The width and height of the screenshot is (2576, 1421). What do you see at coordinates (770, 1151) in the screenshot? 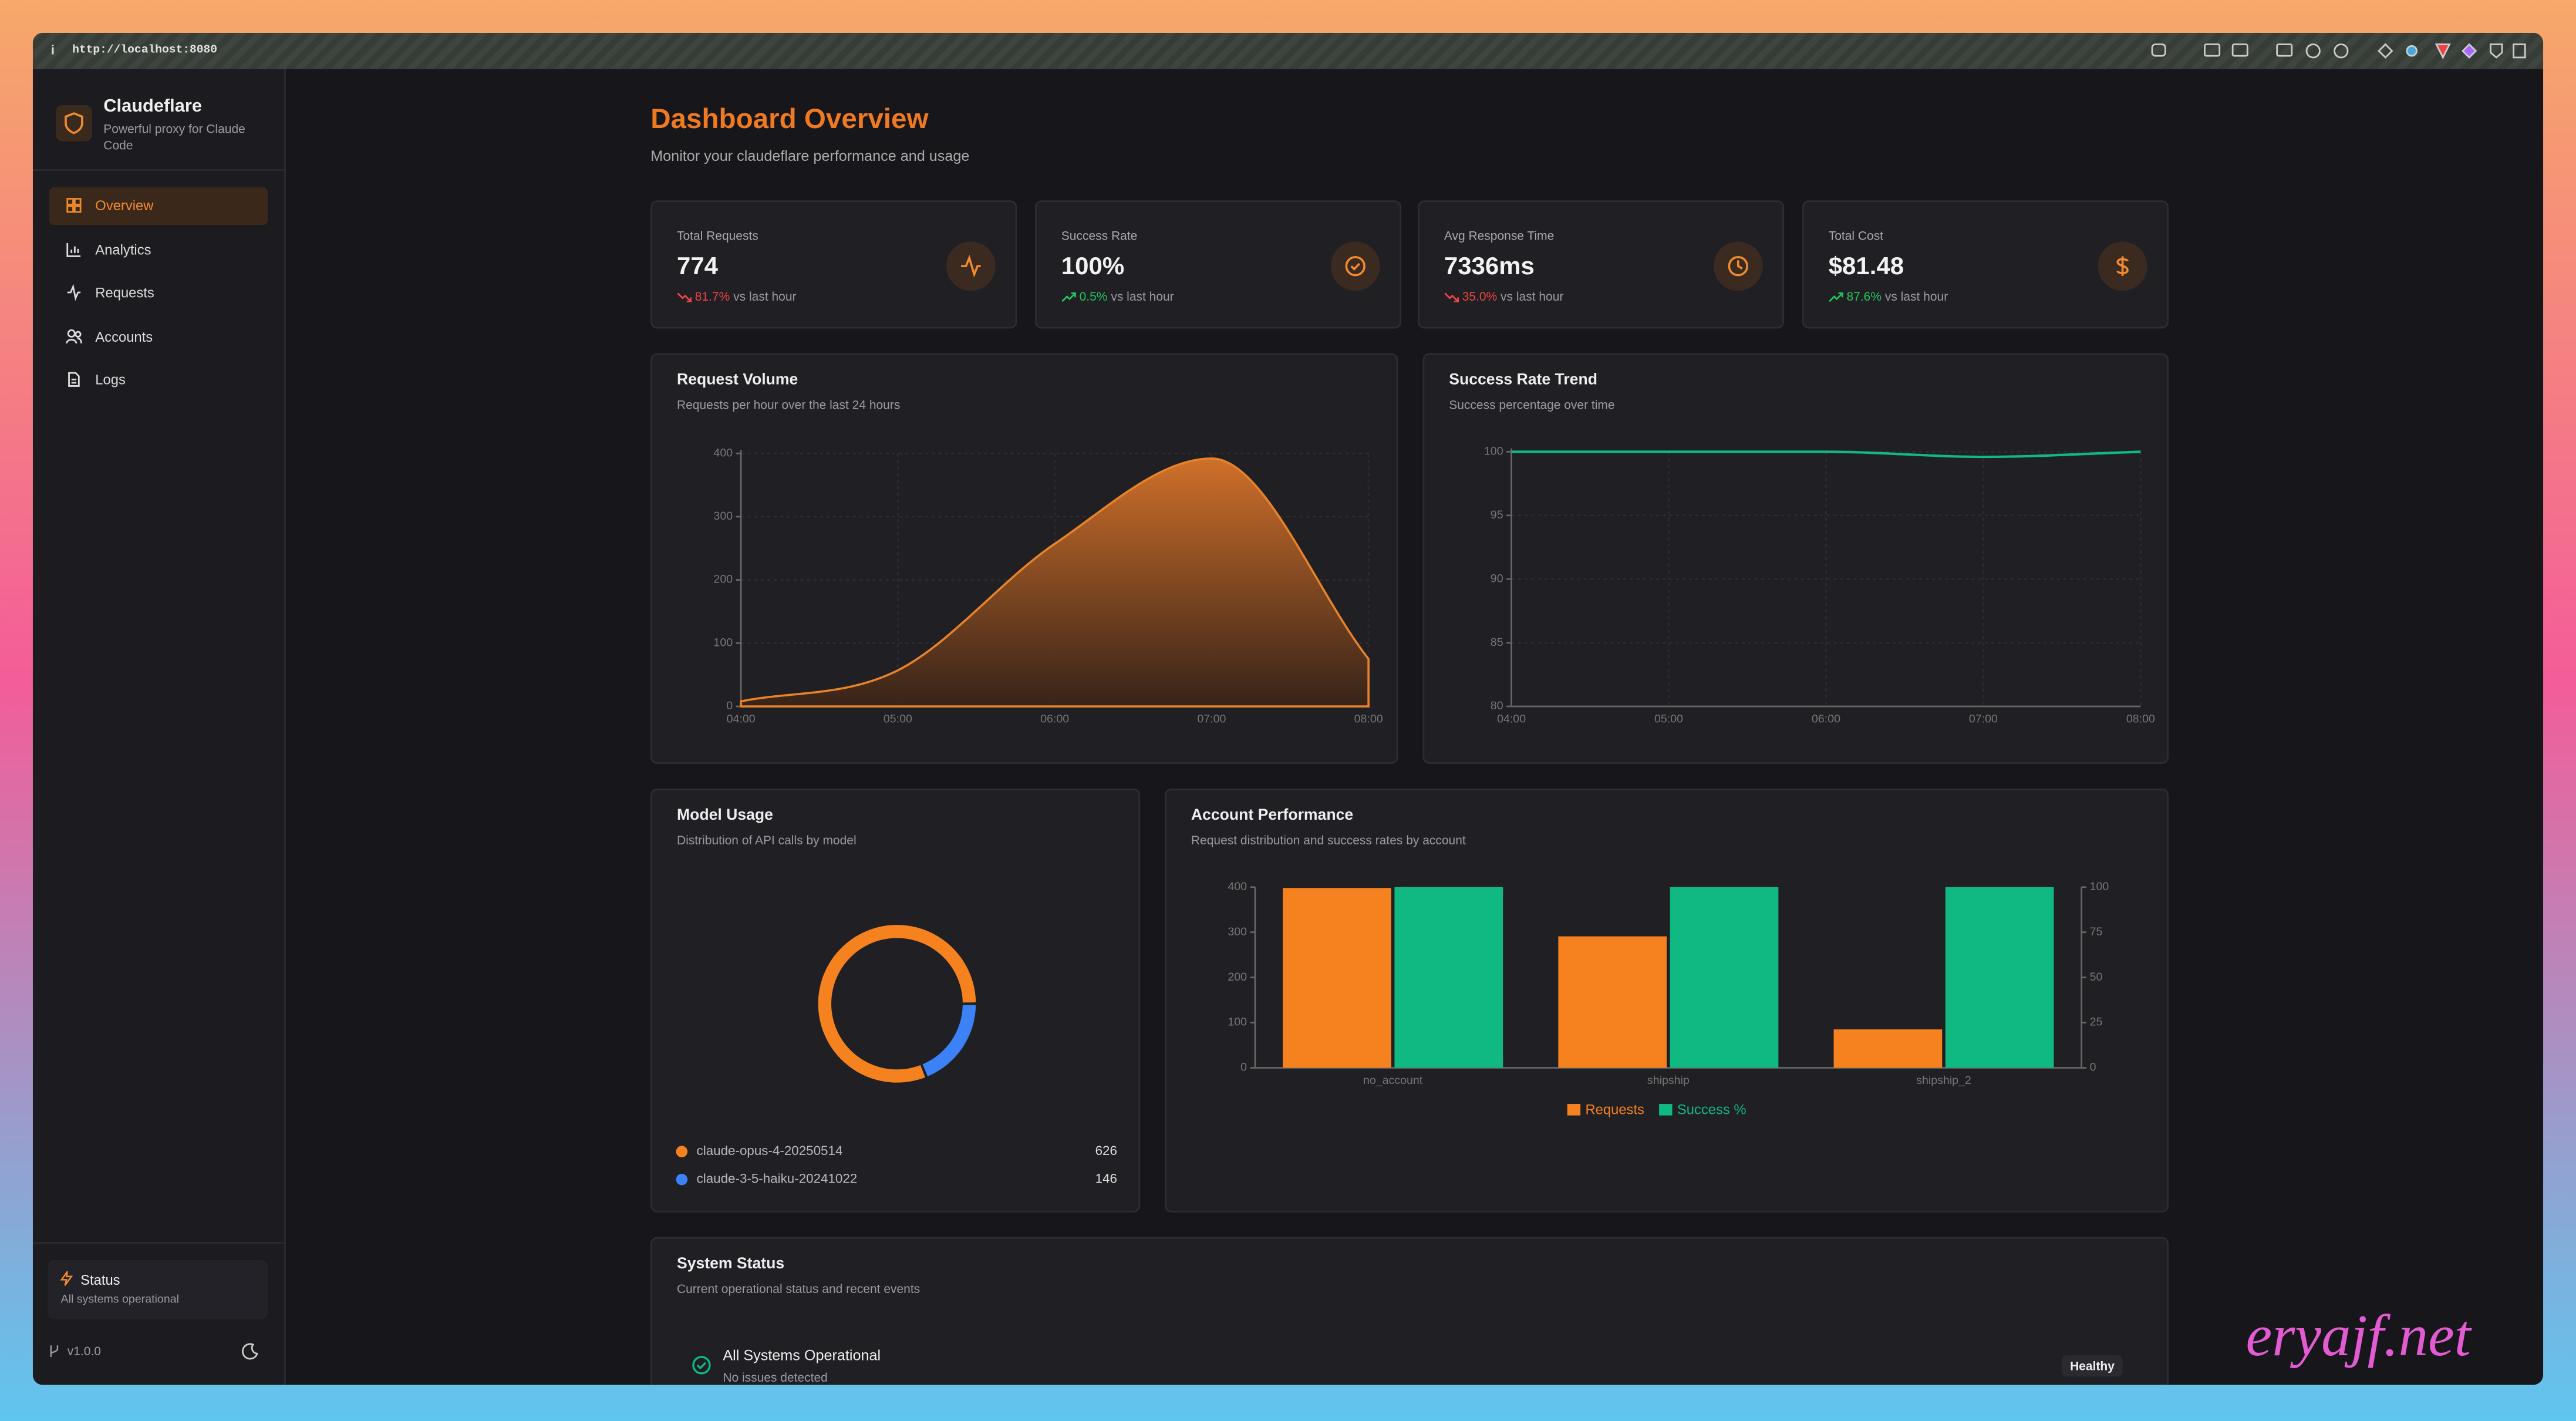
I see `legend-label: claude-opus-4-20250514` at bounding box center [770, 1151].